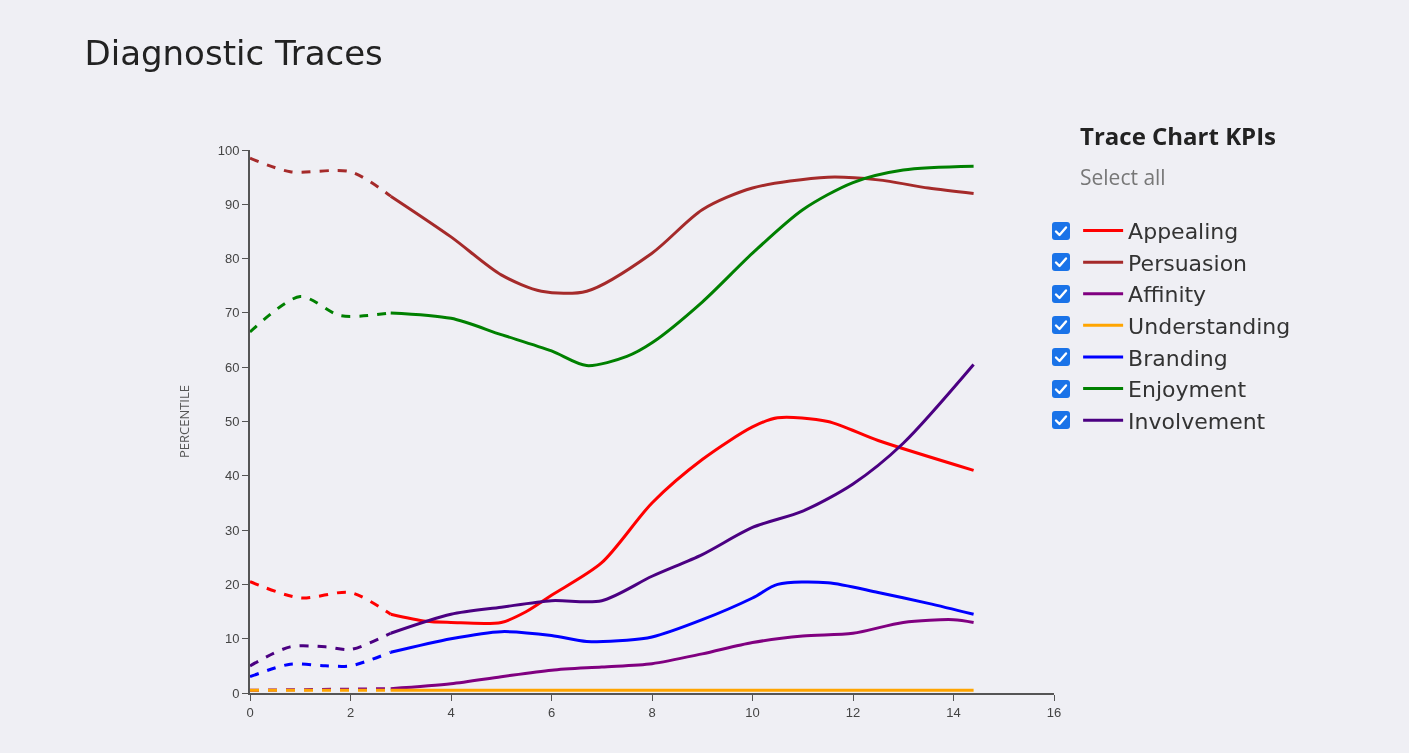  I want to click on y-tick-label: 20, so click(232, 584).